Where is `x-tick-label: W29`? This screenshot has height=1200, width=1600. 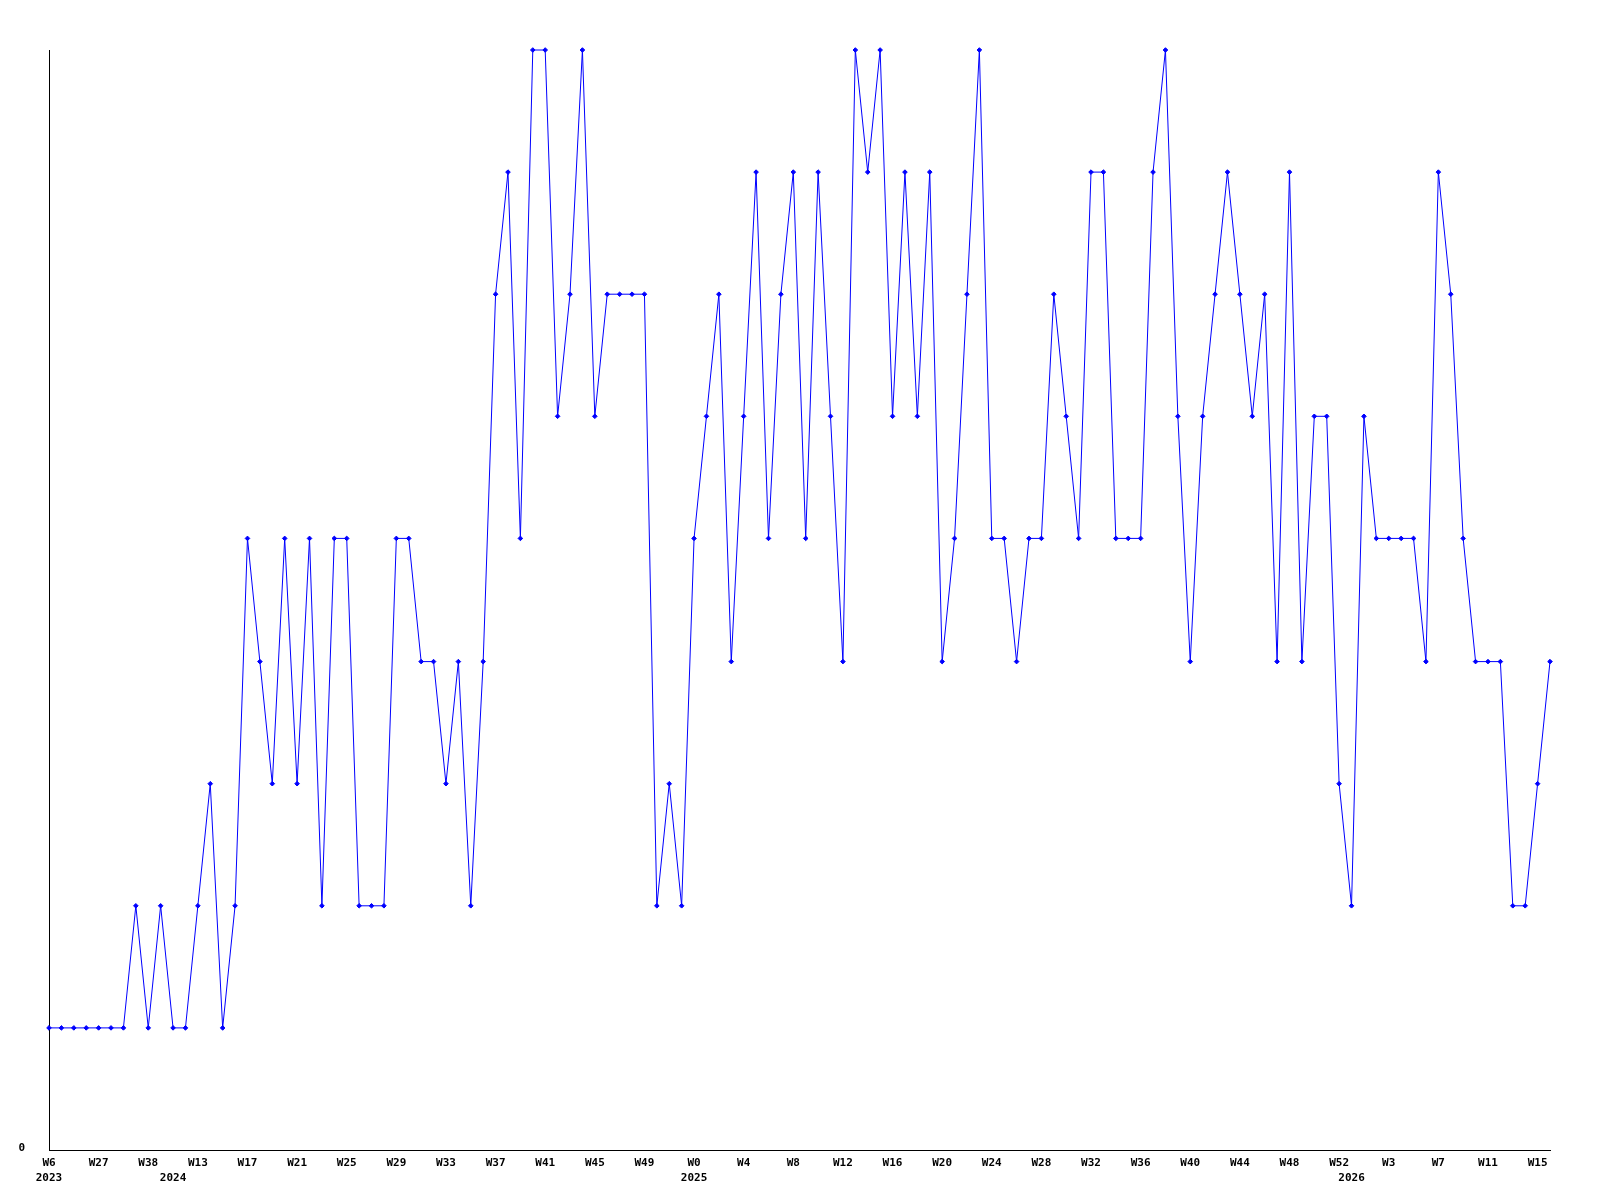 x-tick-label: W29 is located at coordinates (396, 1163).